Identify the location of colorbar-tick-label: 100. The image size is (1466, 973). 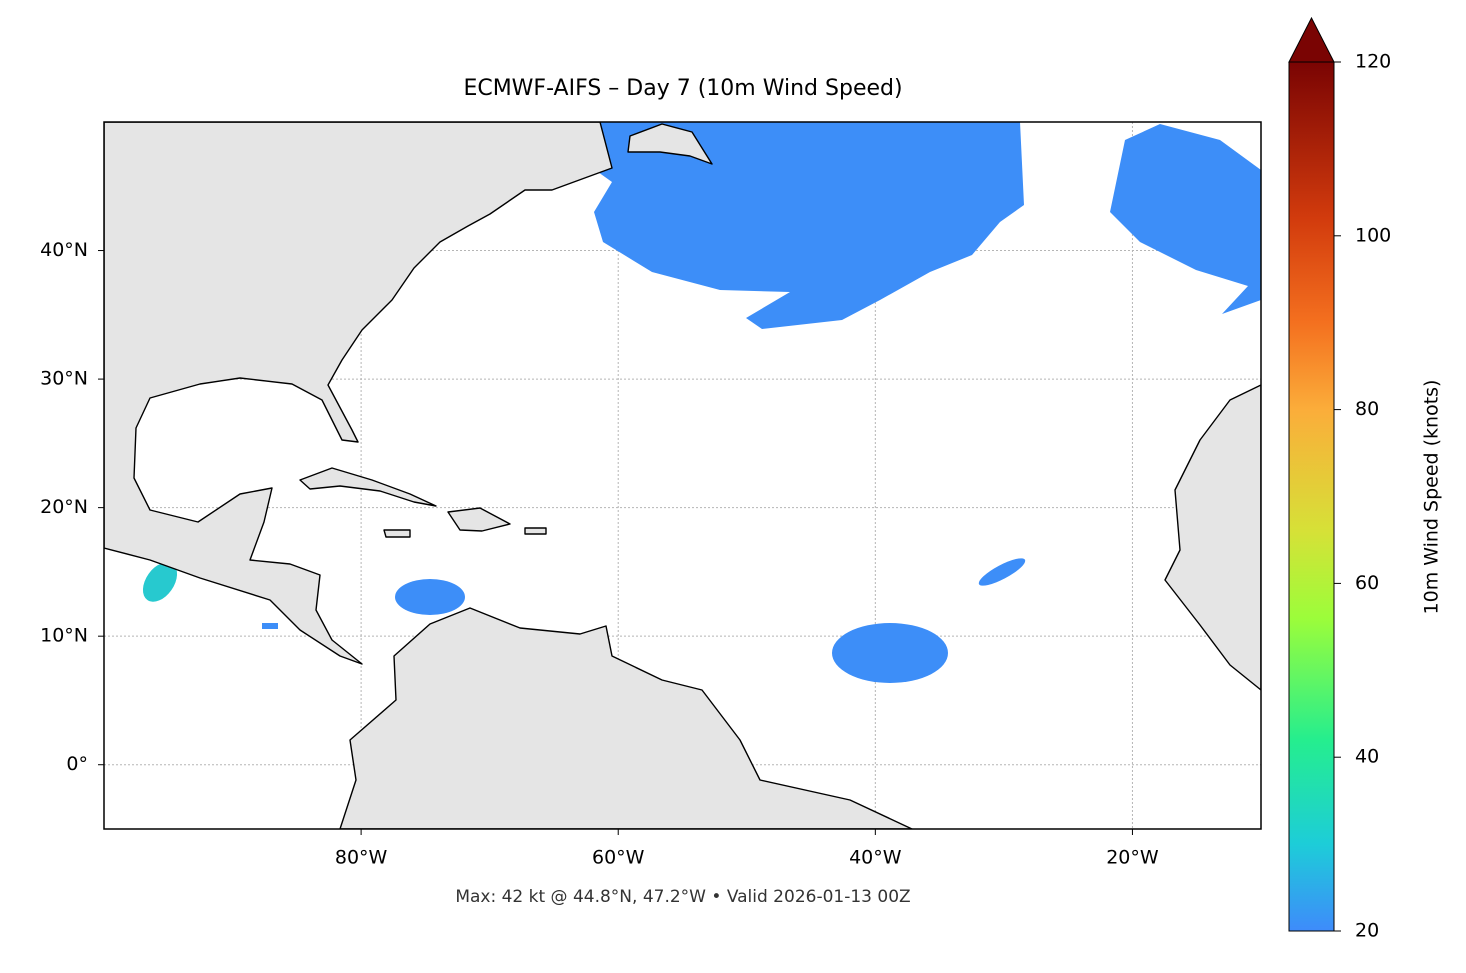
(1373, 235).